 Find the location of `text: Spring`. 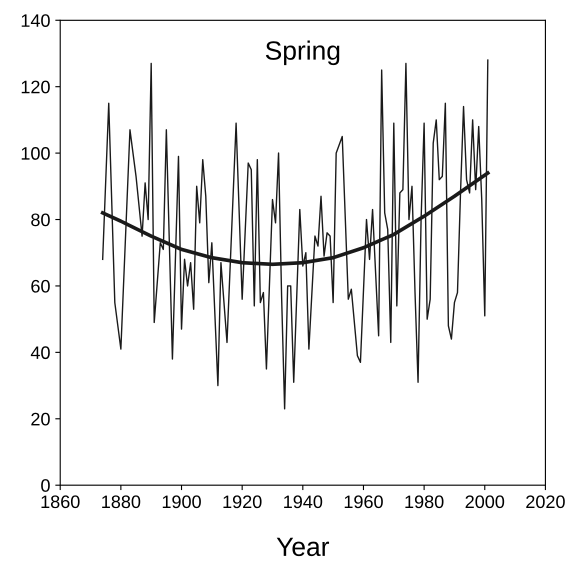

text: Spring is located at coordinates (303, 53).